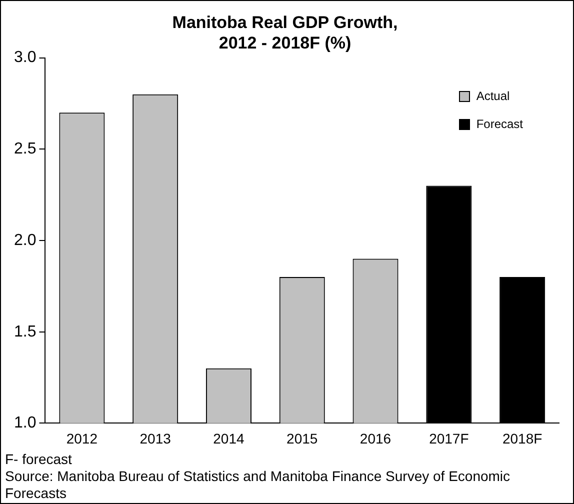  I want to click on text: F- forecast, so click(39, 459).